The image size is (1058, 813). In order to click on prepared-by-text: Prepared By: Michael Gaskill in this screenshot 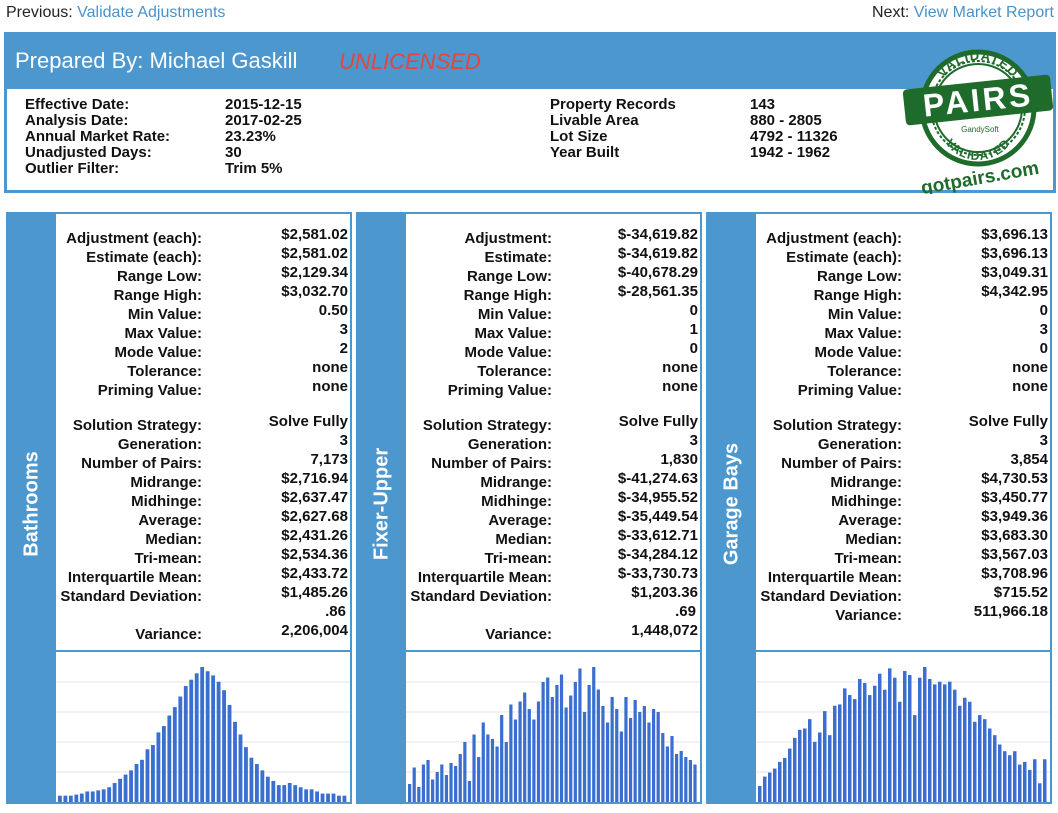, I will do `click(156, 60)`.